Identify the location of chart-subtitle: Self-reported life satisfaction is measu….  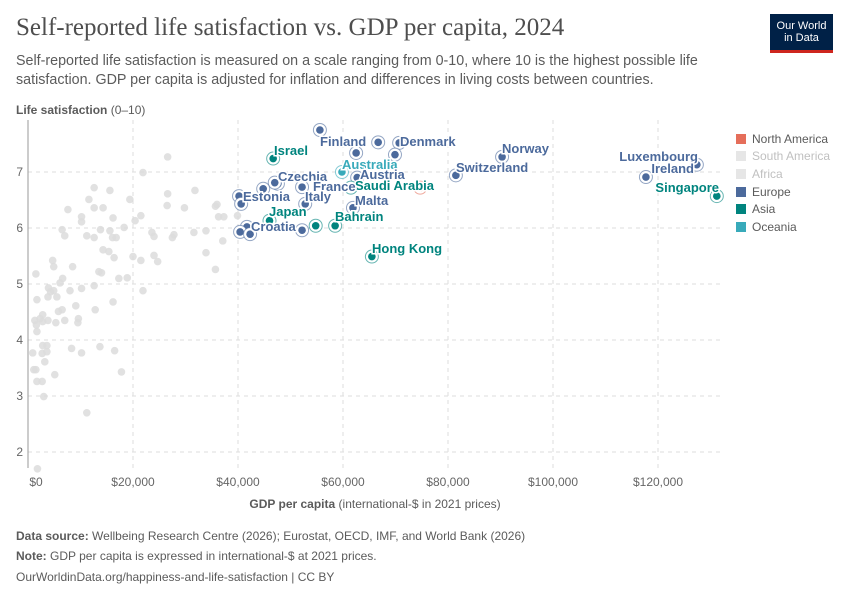
(357, 70).